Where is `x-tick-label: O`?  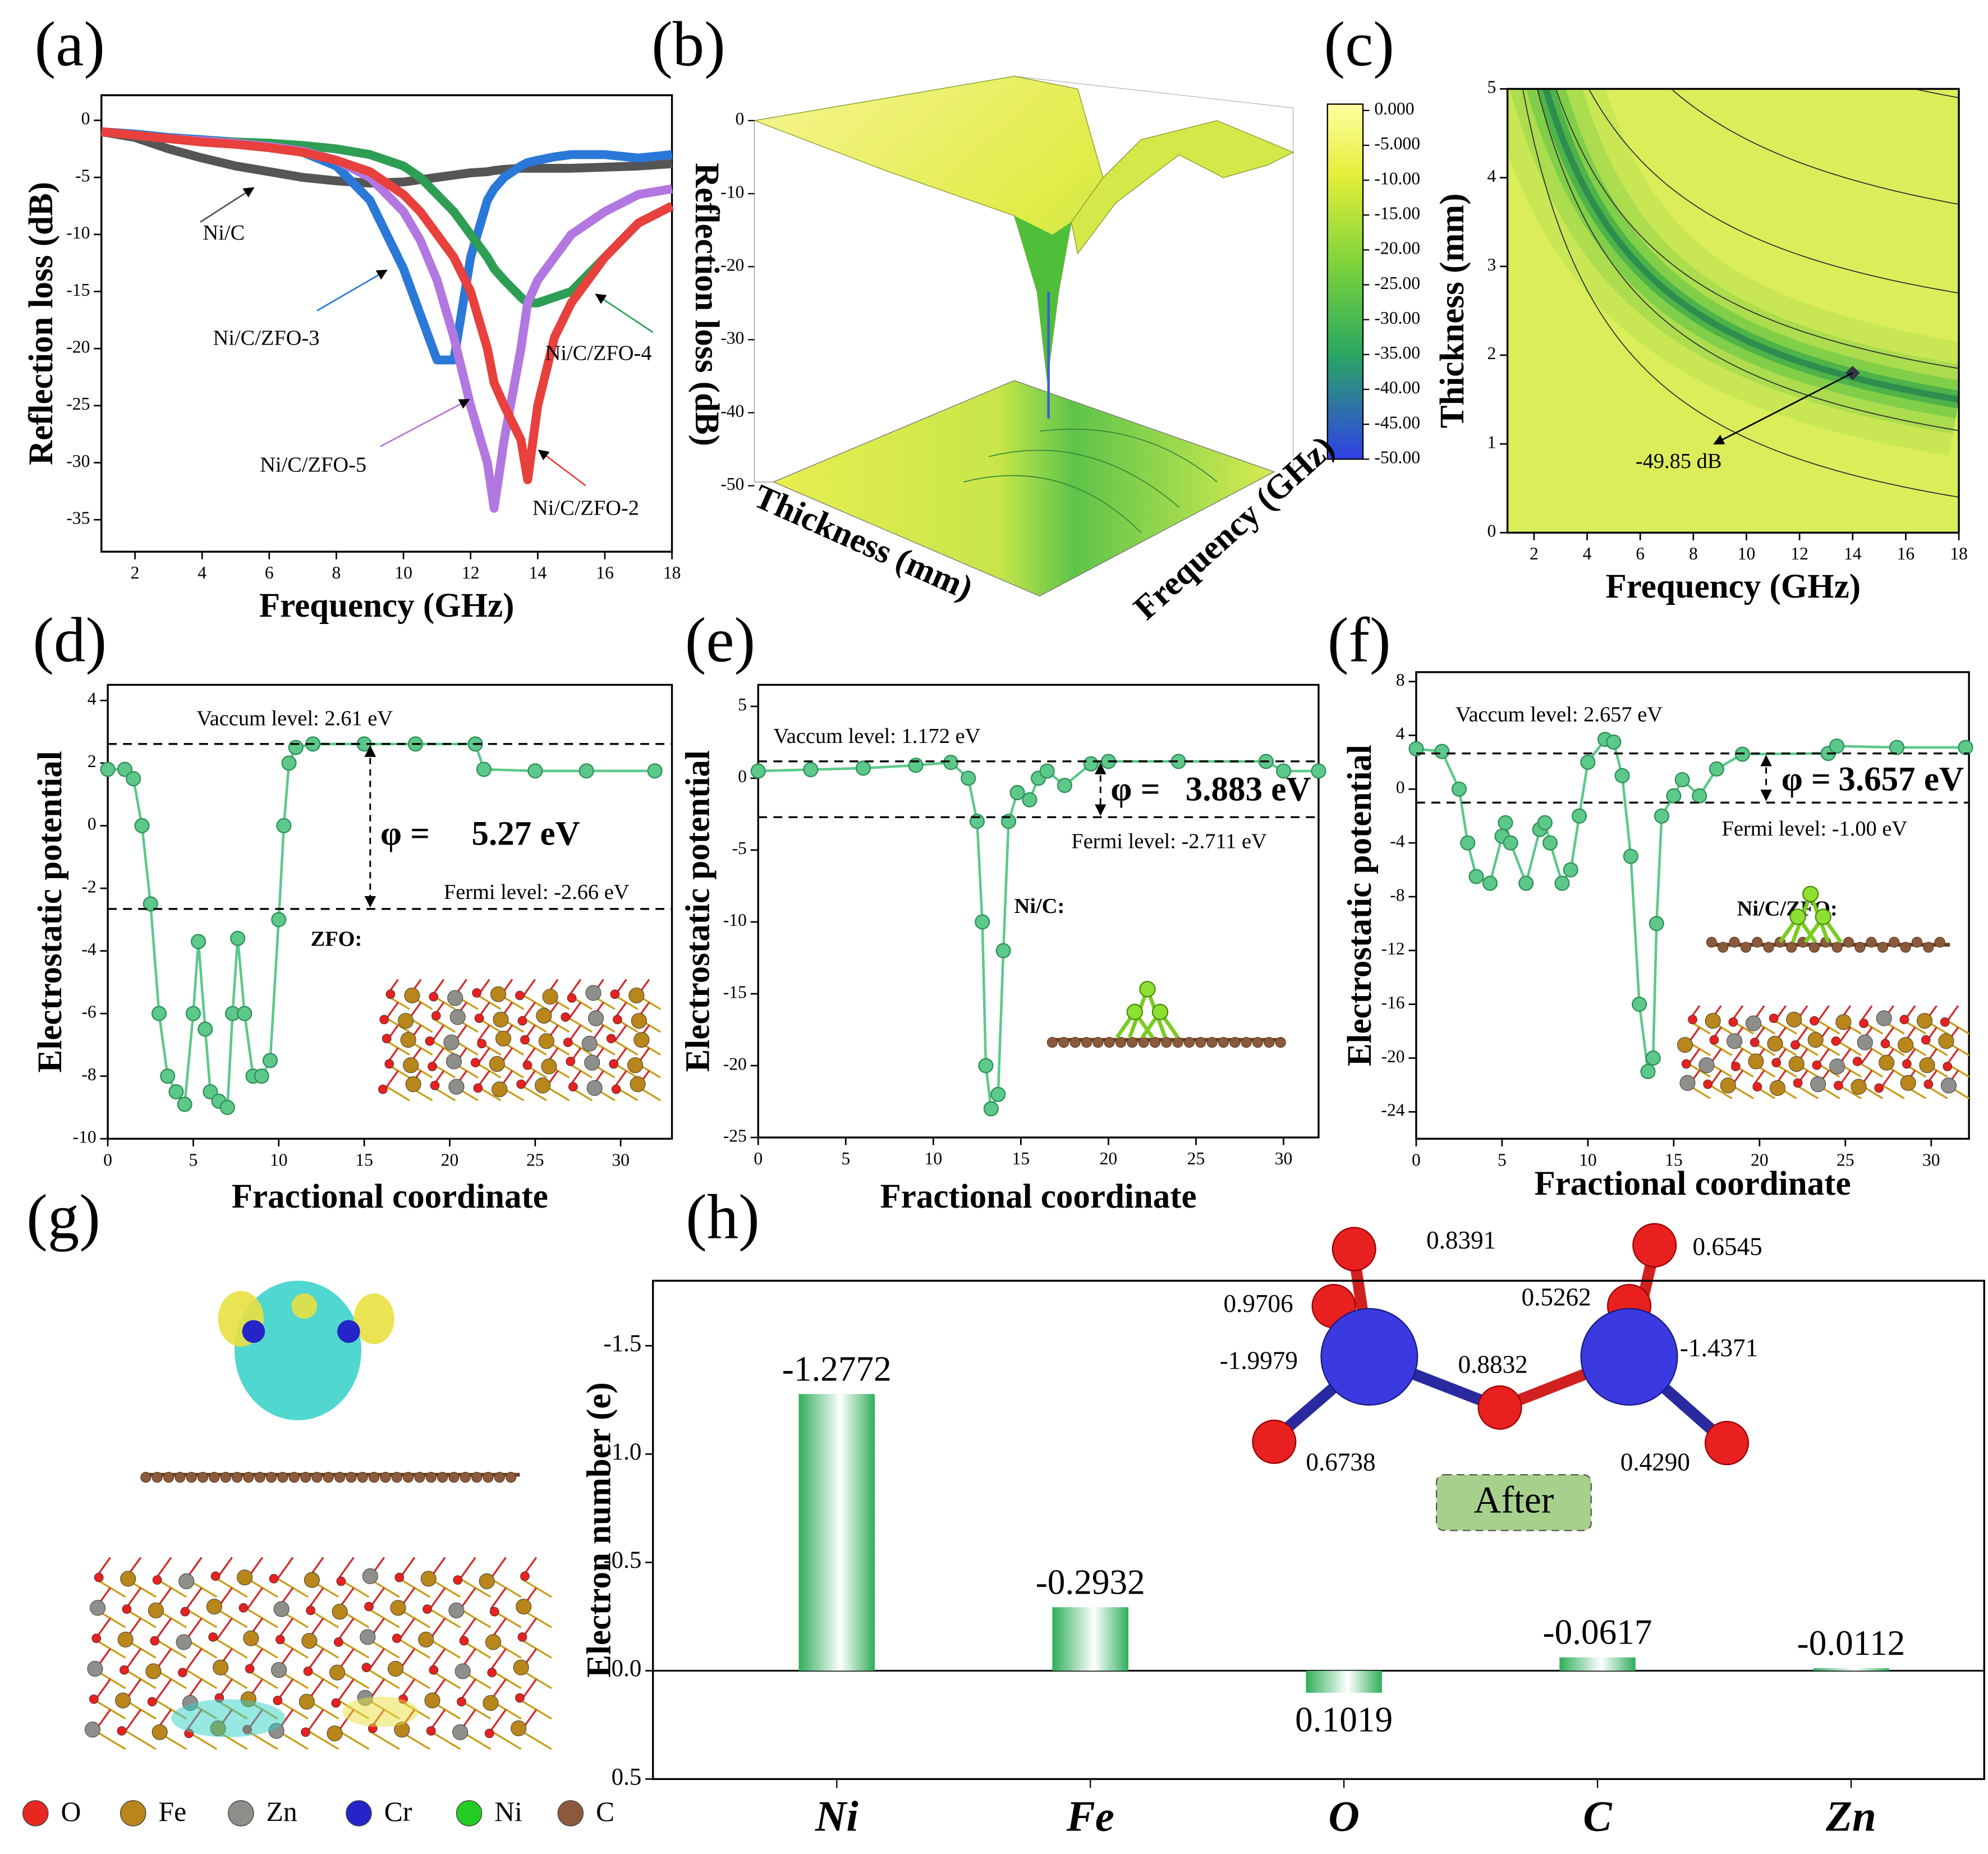
x-tick-label: O is located at coordinates (1343, 1817).